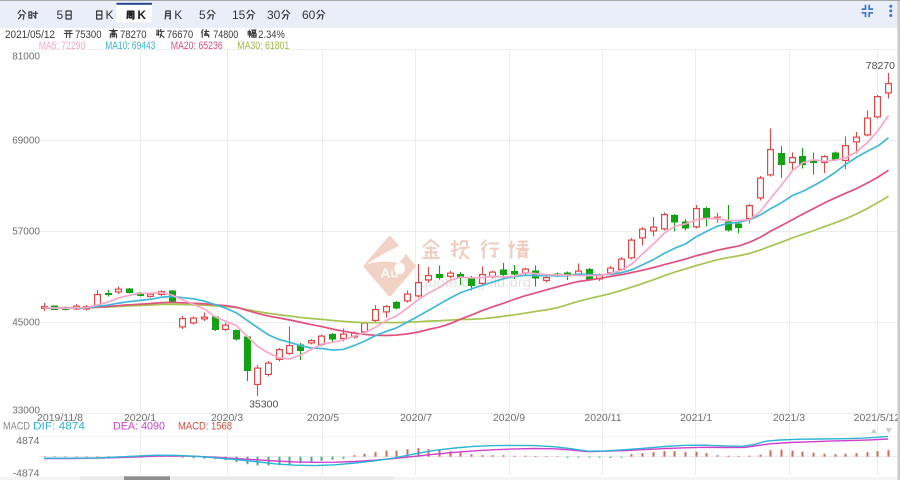 This screenshot has height=480, width=900. I want to click on svg-text: MACD: 1568, so click(205, 426).